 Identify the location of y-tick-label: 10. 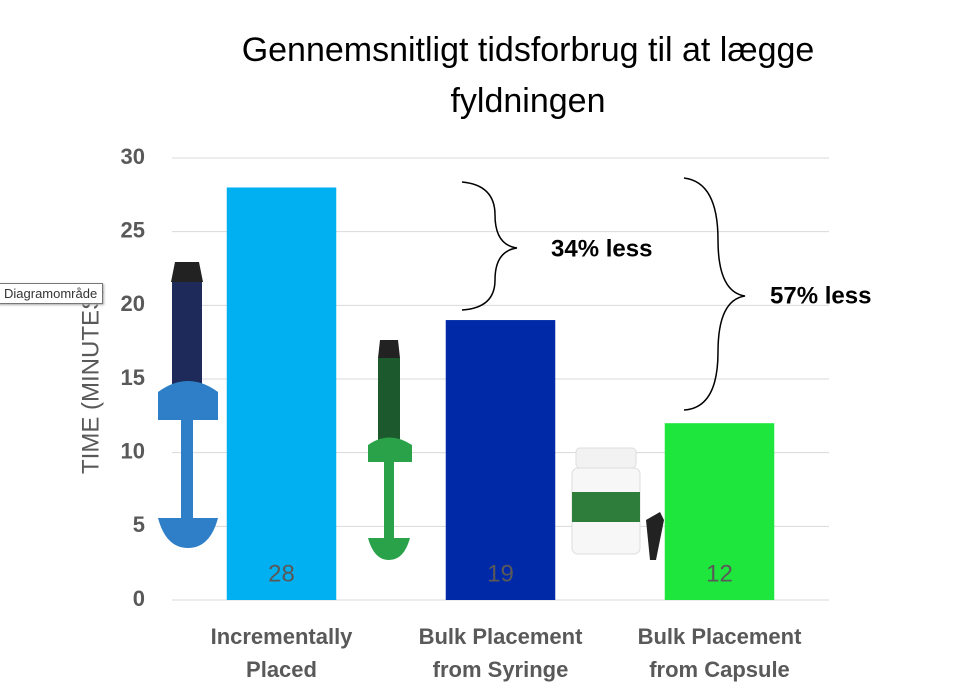
(133, 450).